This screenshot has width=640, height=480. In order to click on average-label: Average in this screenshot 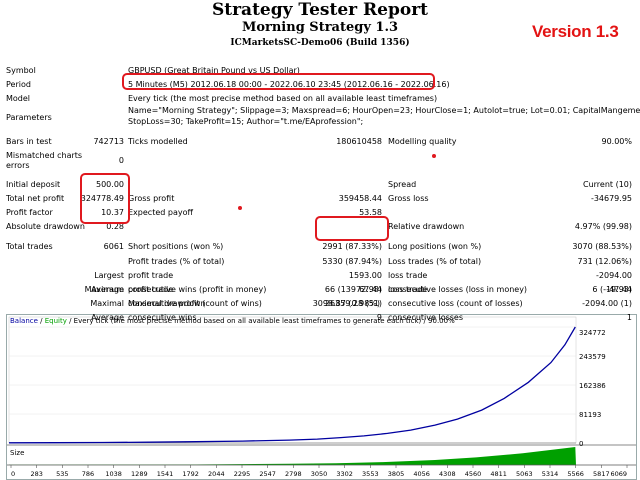, I will do `click(107, 289)`.